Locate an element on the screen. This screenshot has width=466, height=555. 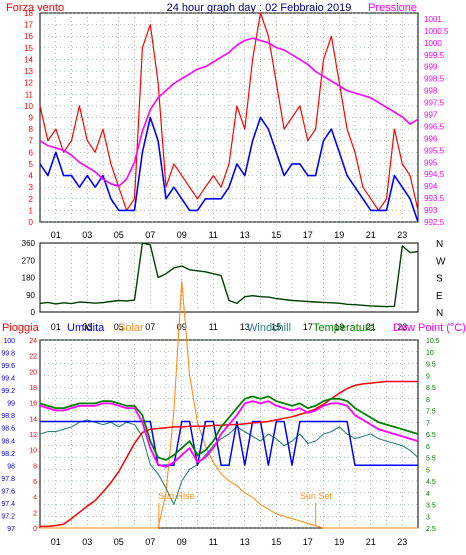
pressure-right-tick-label: 1001 is located at coordinates (433, 19).